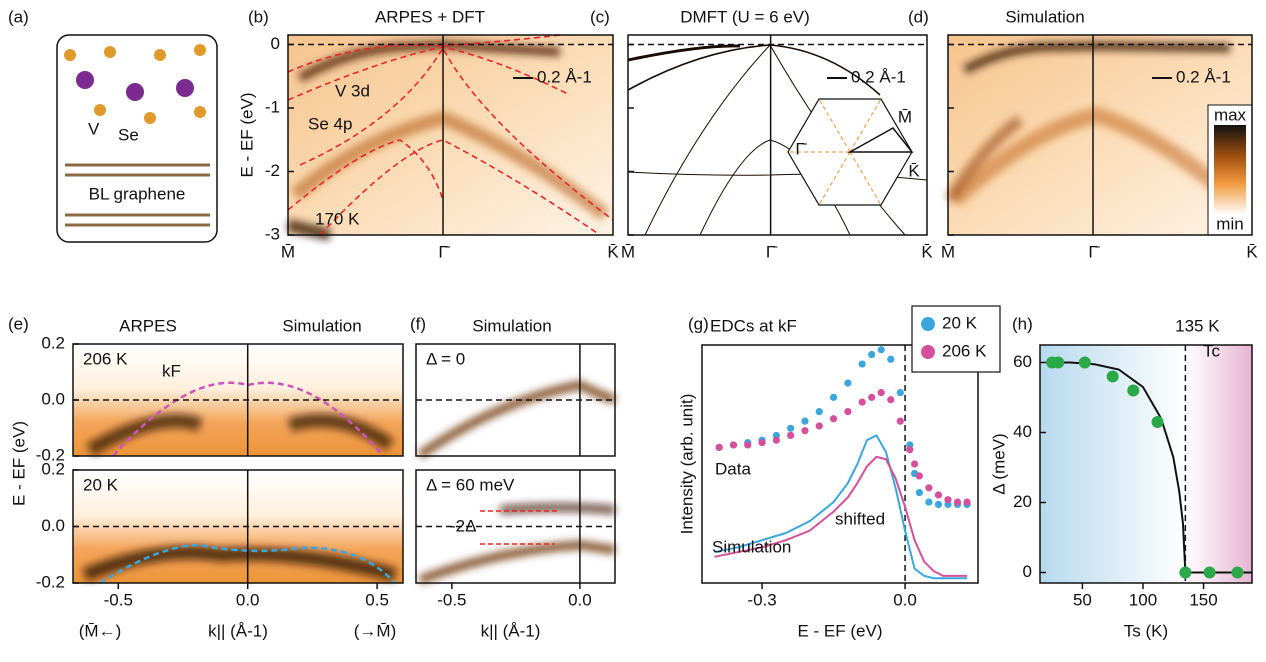 Image resolution: width=1266 pixels, height=662 pixels. I want to click on y-tick-label: 0.0, so click(53, 525).